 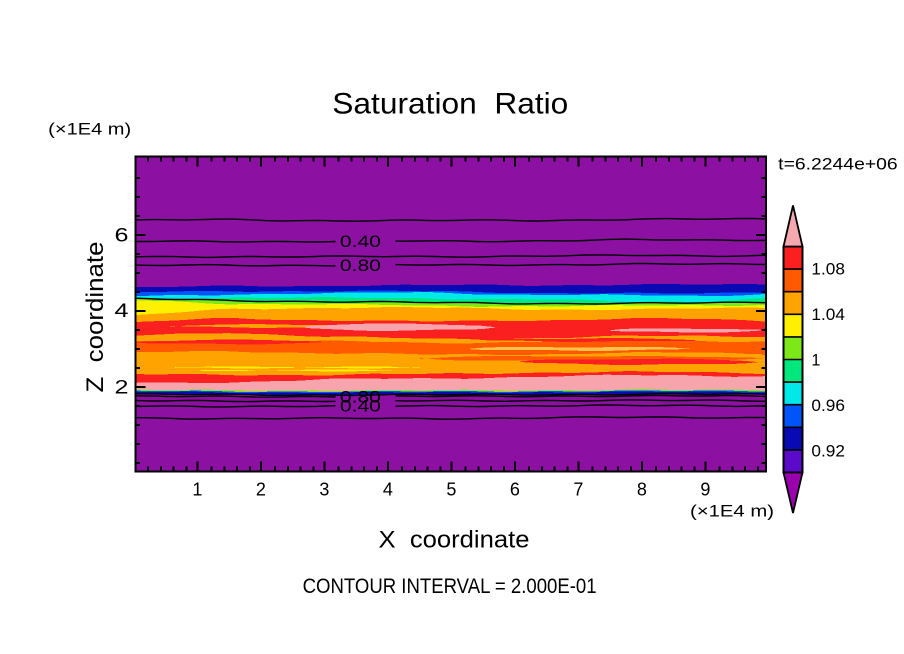 I want to click on svg-text: 5, so click(x=451, y=490).